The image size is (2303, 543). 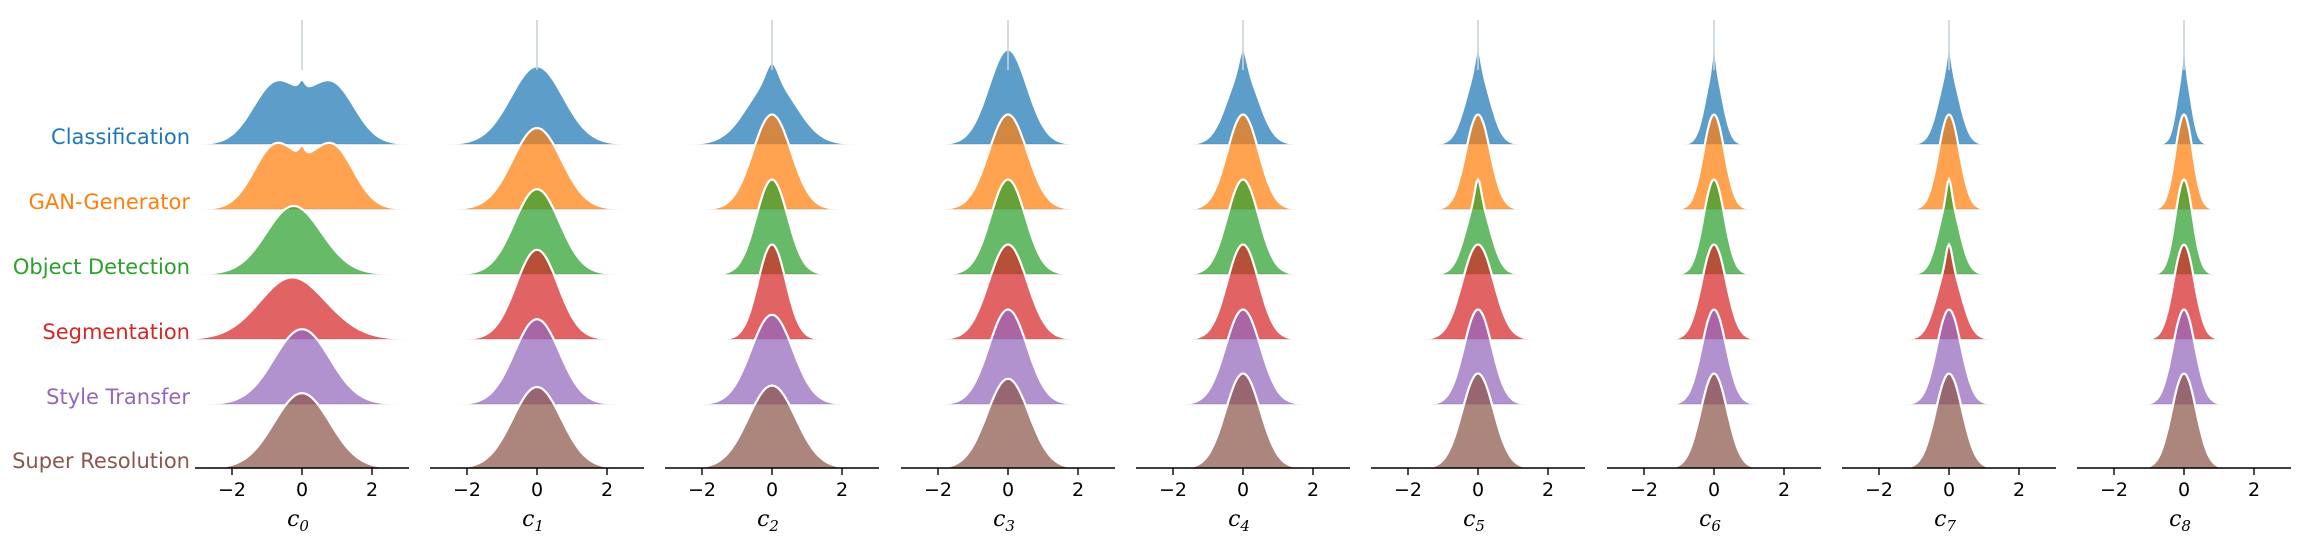 I want to click on ridge-fill-c3-style-transfer, so click(x=1008, y=356).